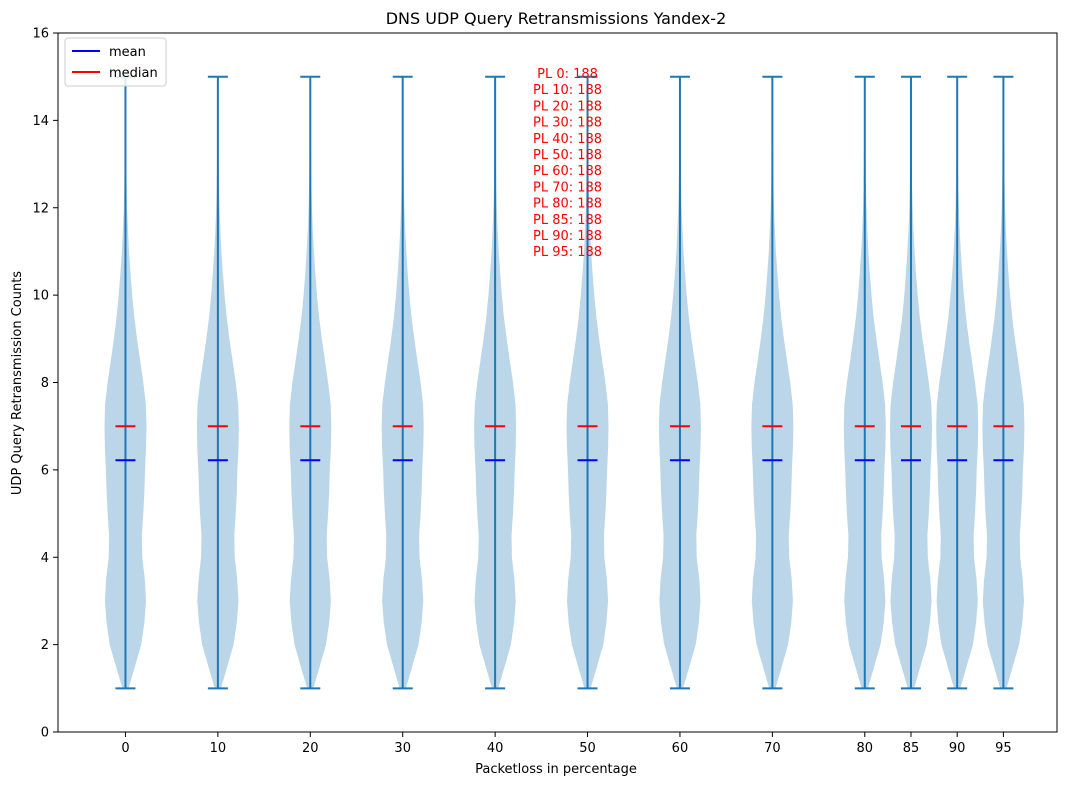 The height and width of the screenshot is (785, 1067). Describe the element at coordinates (125, 748) in the screenshot. I see `x-tick-label: 0` at that location.